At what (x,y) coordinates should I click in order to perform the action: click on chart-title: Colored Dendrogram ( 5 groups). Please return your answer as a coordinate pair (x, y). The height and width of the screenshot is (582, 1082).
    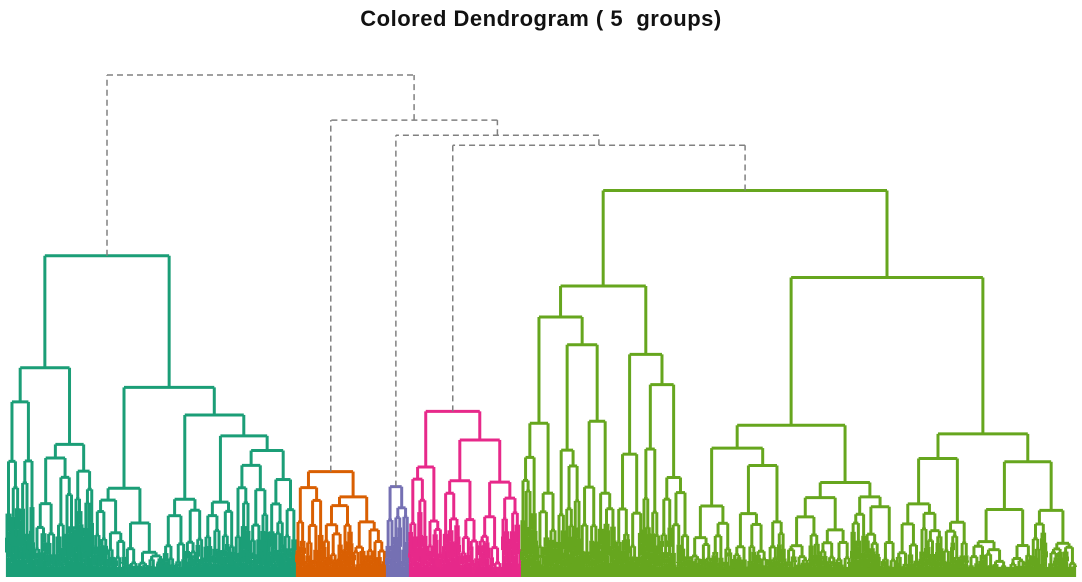
    Looking at the image, I should click on (541, 18).